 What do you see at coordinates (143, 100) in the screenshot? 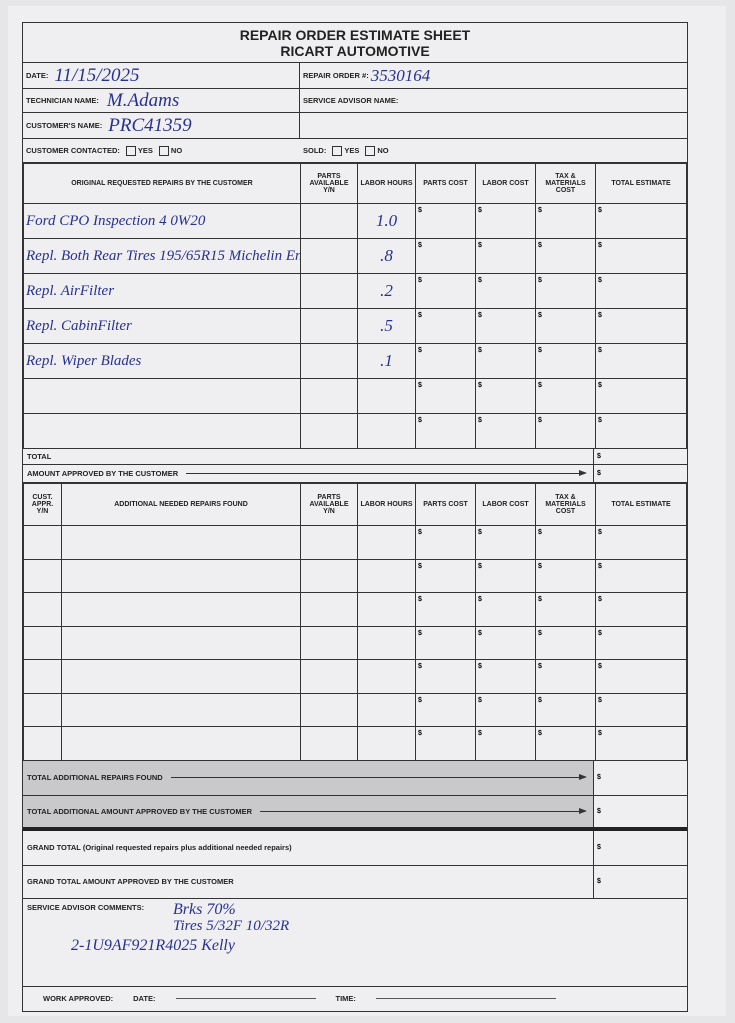
I see `technician-field: M.Adams` at bounding box center [143, 100].